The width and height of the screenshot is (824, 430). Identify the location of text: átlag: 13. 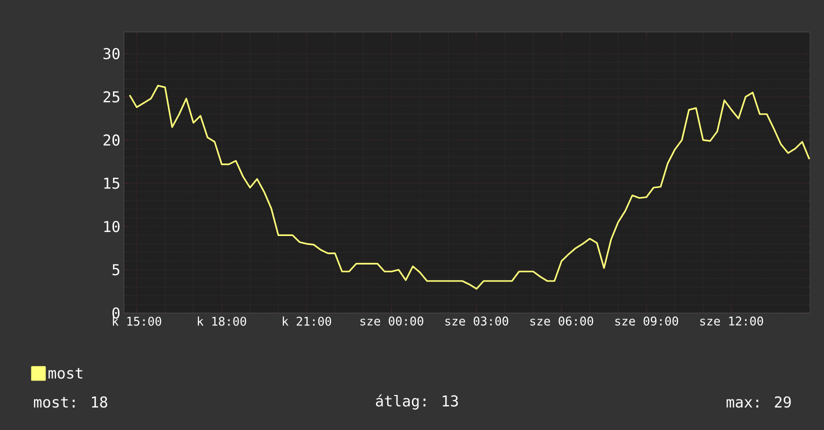
(417, 402).